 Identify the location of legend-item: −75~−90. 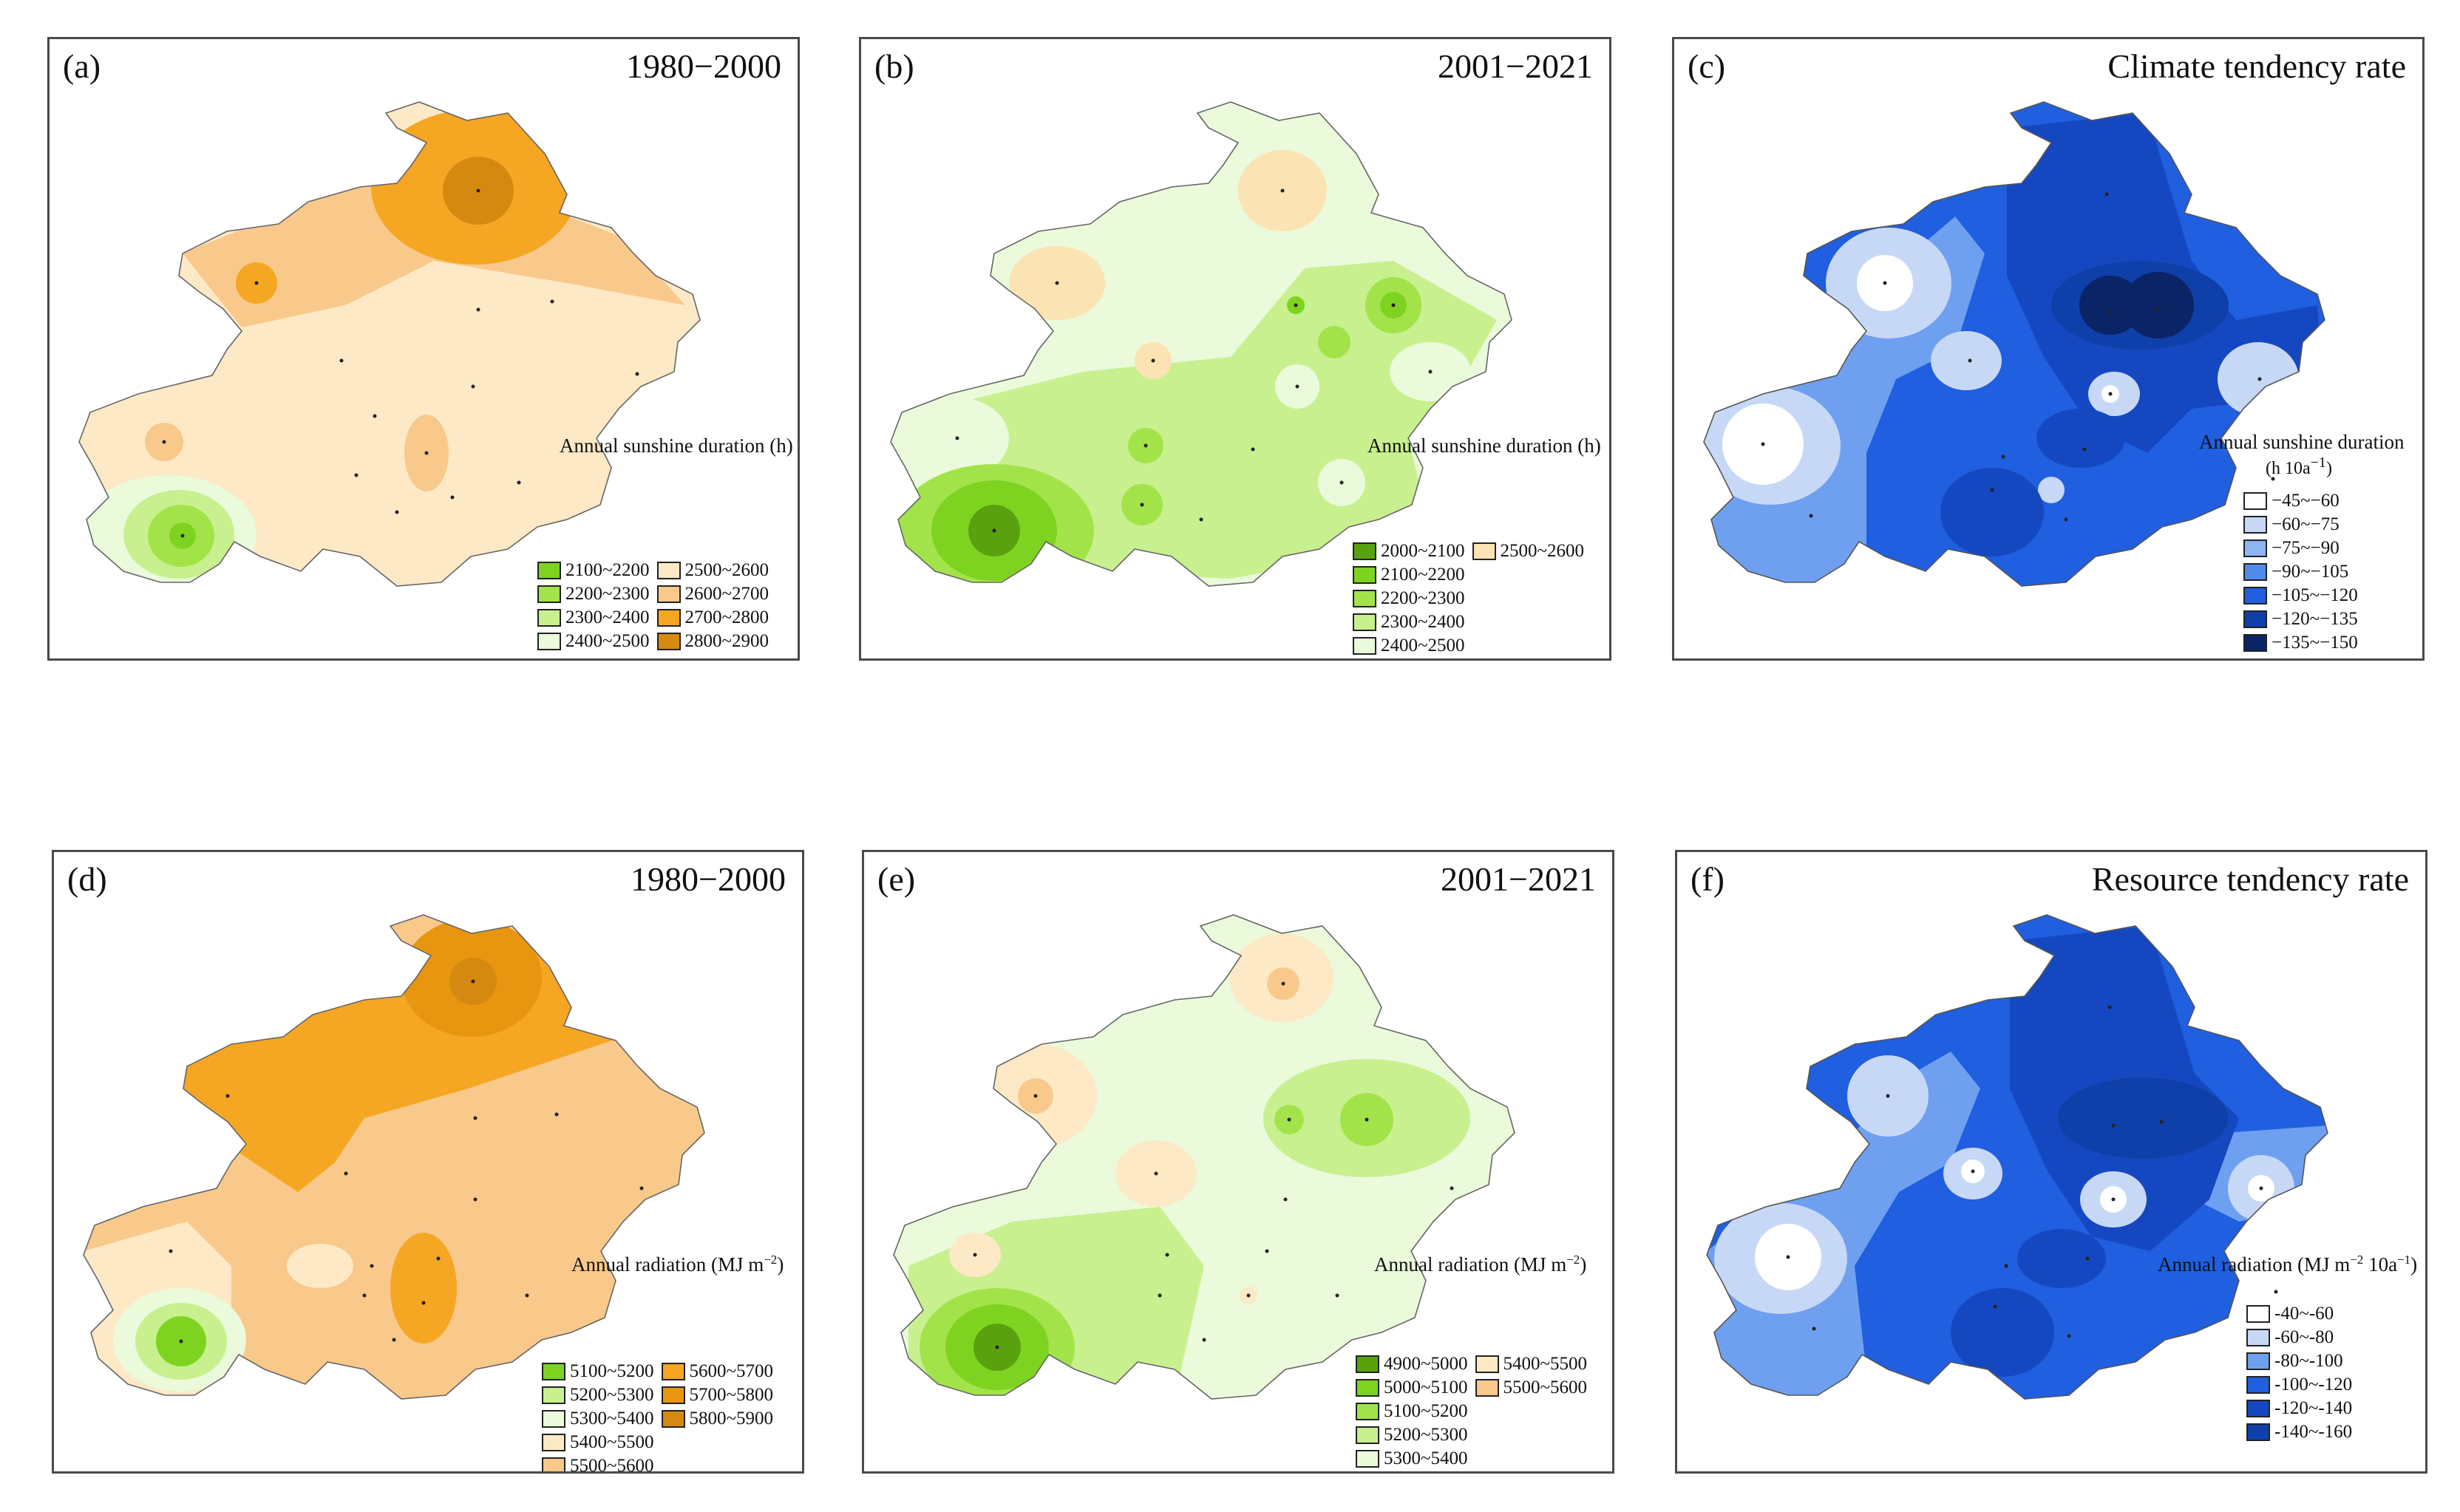
(2300, 548).